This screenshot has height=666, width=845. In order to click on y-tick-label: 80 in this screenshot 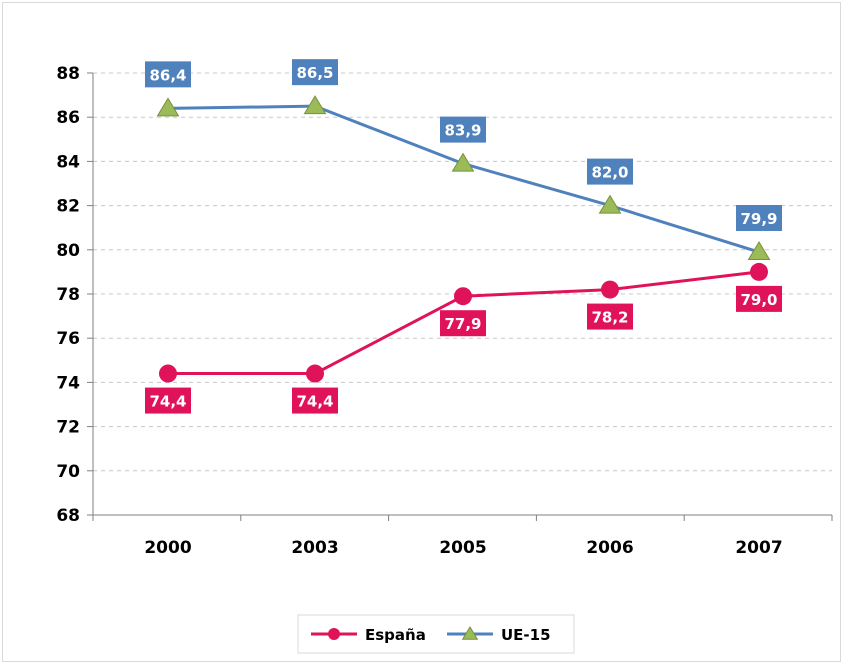, I will do `click(68, 251)`.